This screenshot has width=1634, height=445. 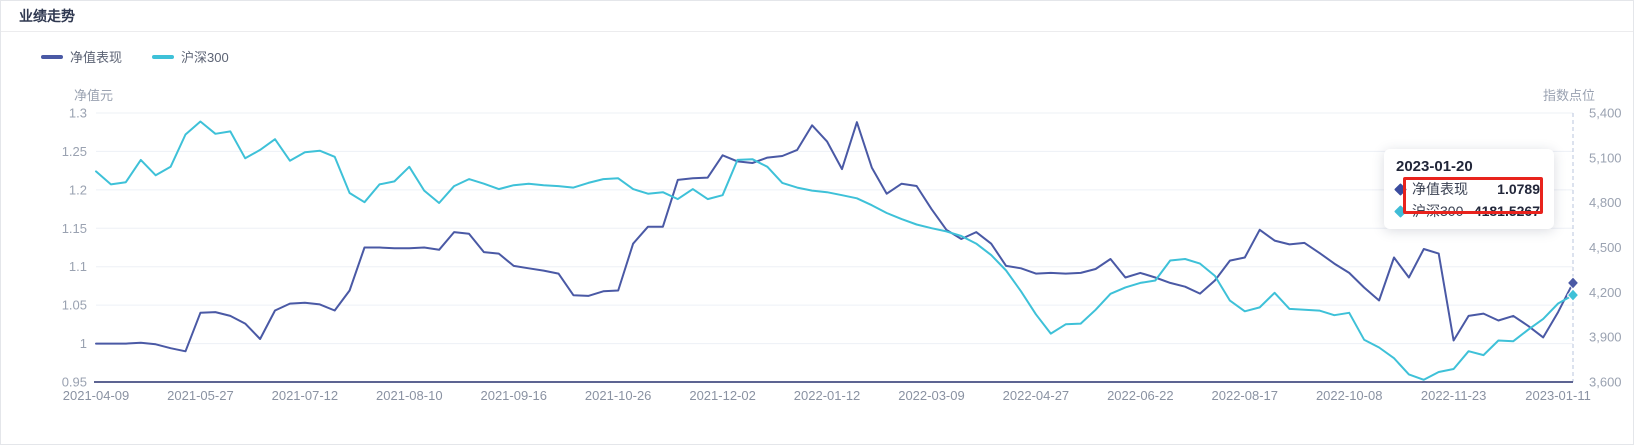 What do you see at coordinates (200, 395) in the screenshot?
I see `x-tick-label: 2021-05-27` at bounding box center [200, 395].